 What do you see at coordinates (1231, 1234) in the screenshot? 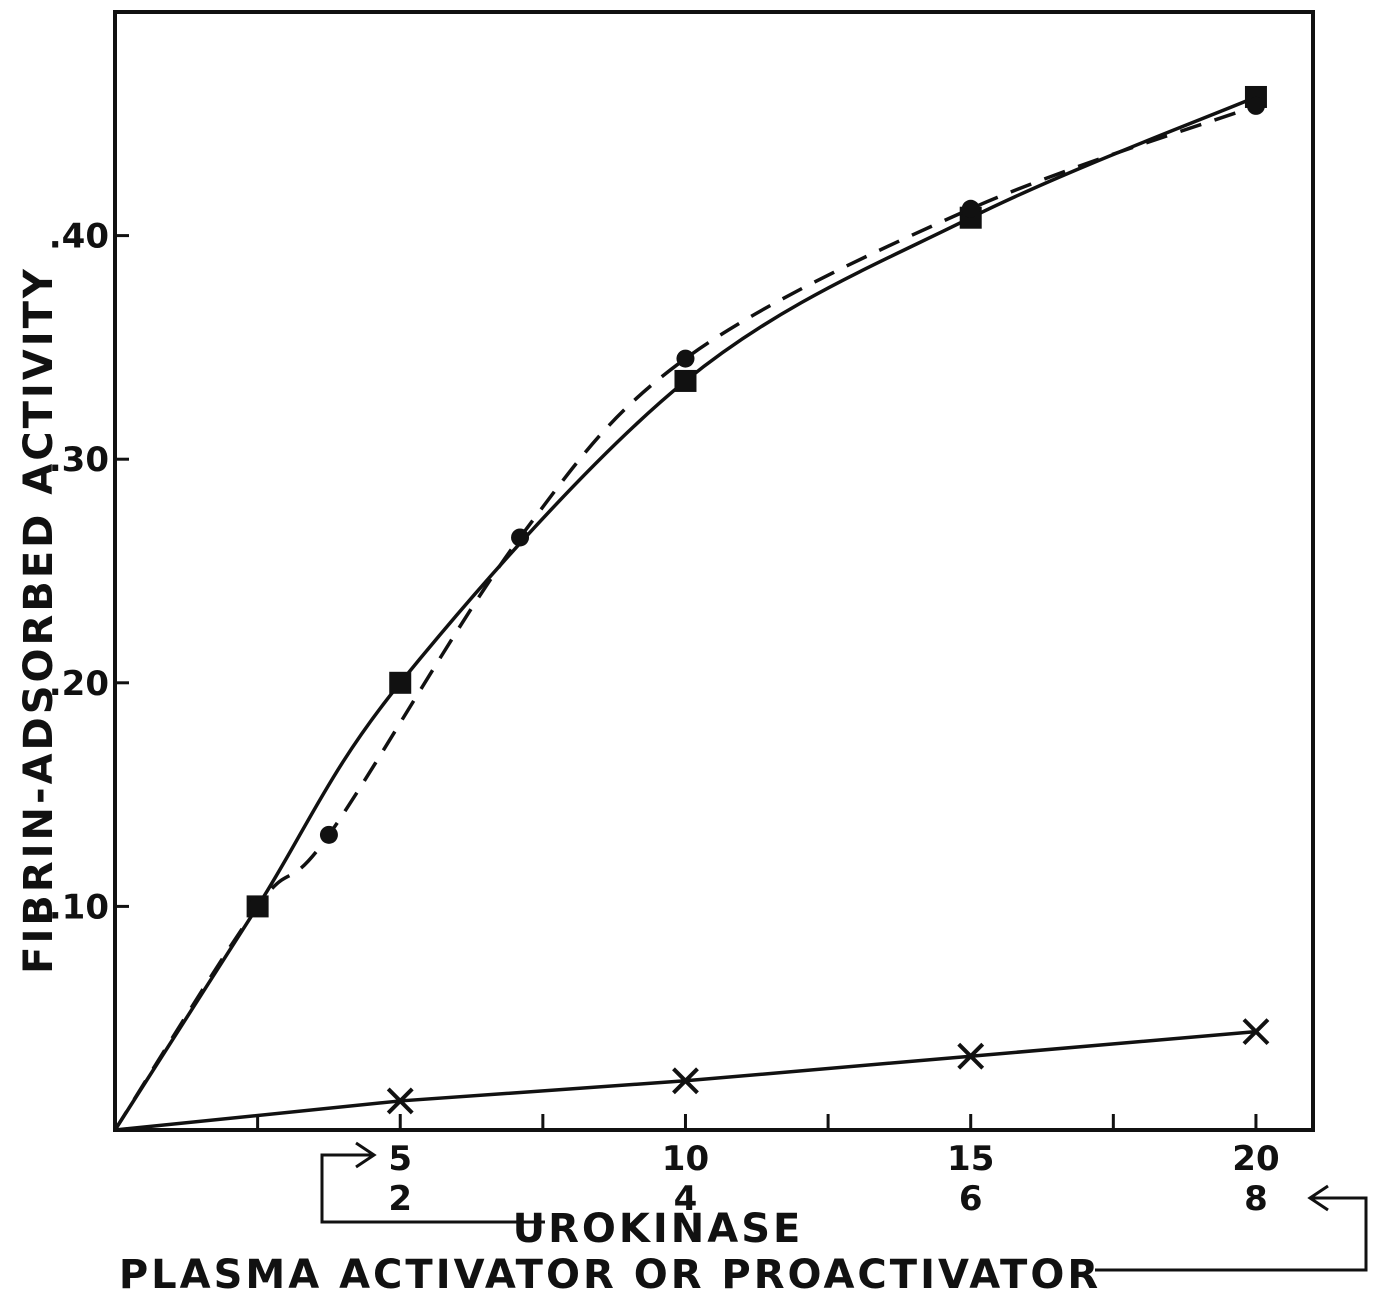
I see `plasma-activator-bracket` at bounding box center [1231, 1234].